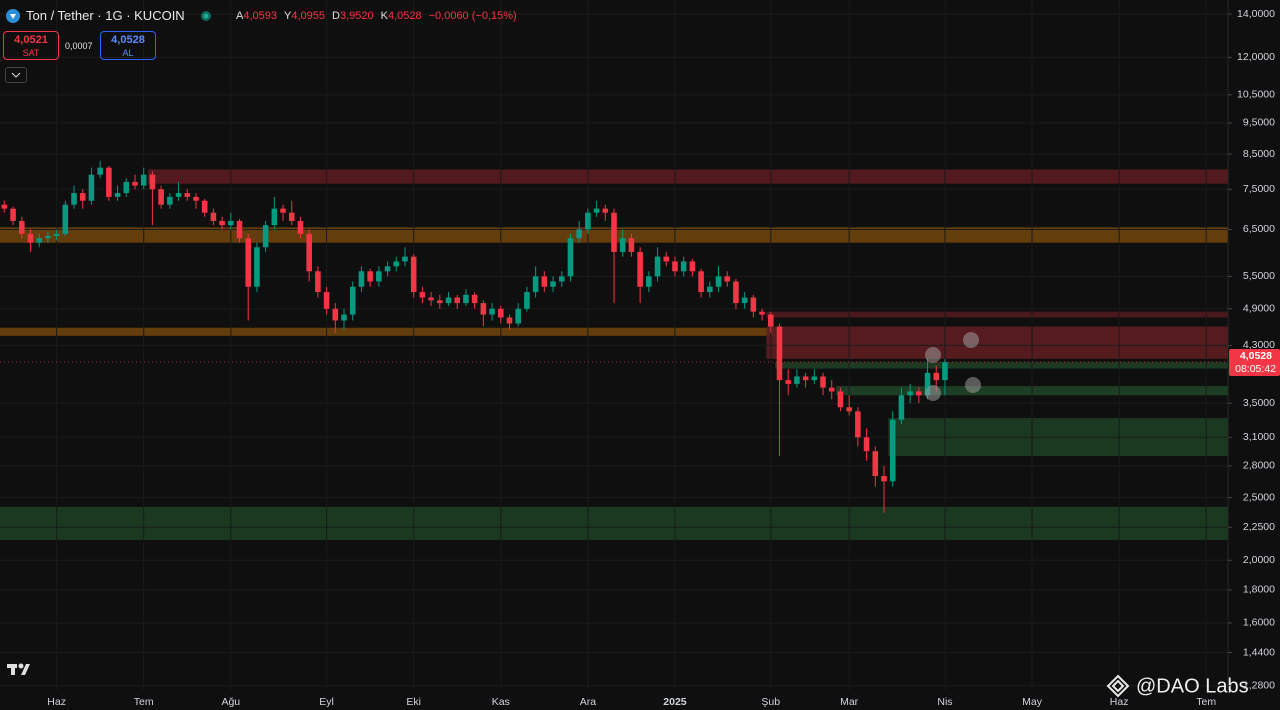  I want to click on y-tick-label: 2,8000, so click(1259, 466).